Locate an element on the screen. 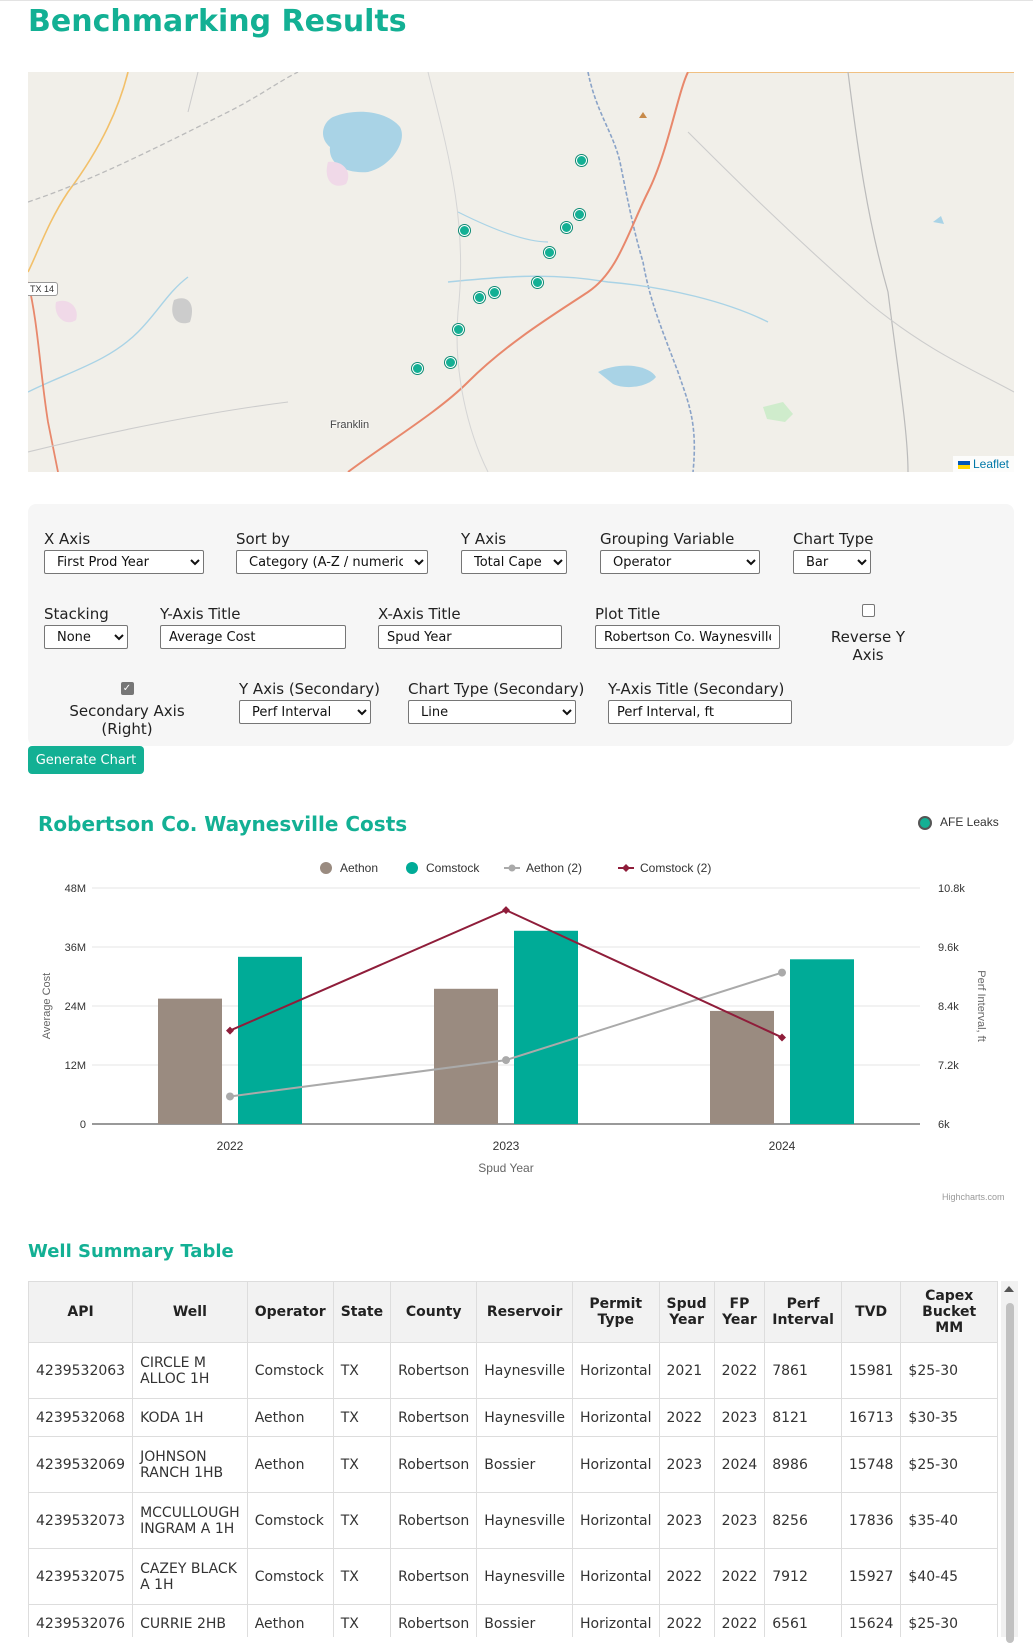 The image size is (1033, 1643). map-attribution: Leaflet is located at coordinates (983, 464).